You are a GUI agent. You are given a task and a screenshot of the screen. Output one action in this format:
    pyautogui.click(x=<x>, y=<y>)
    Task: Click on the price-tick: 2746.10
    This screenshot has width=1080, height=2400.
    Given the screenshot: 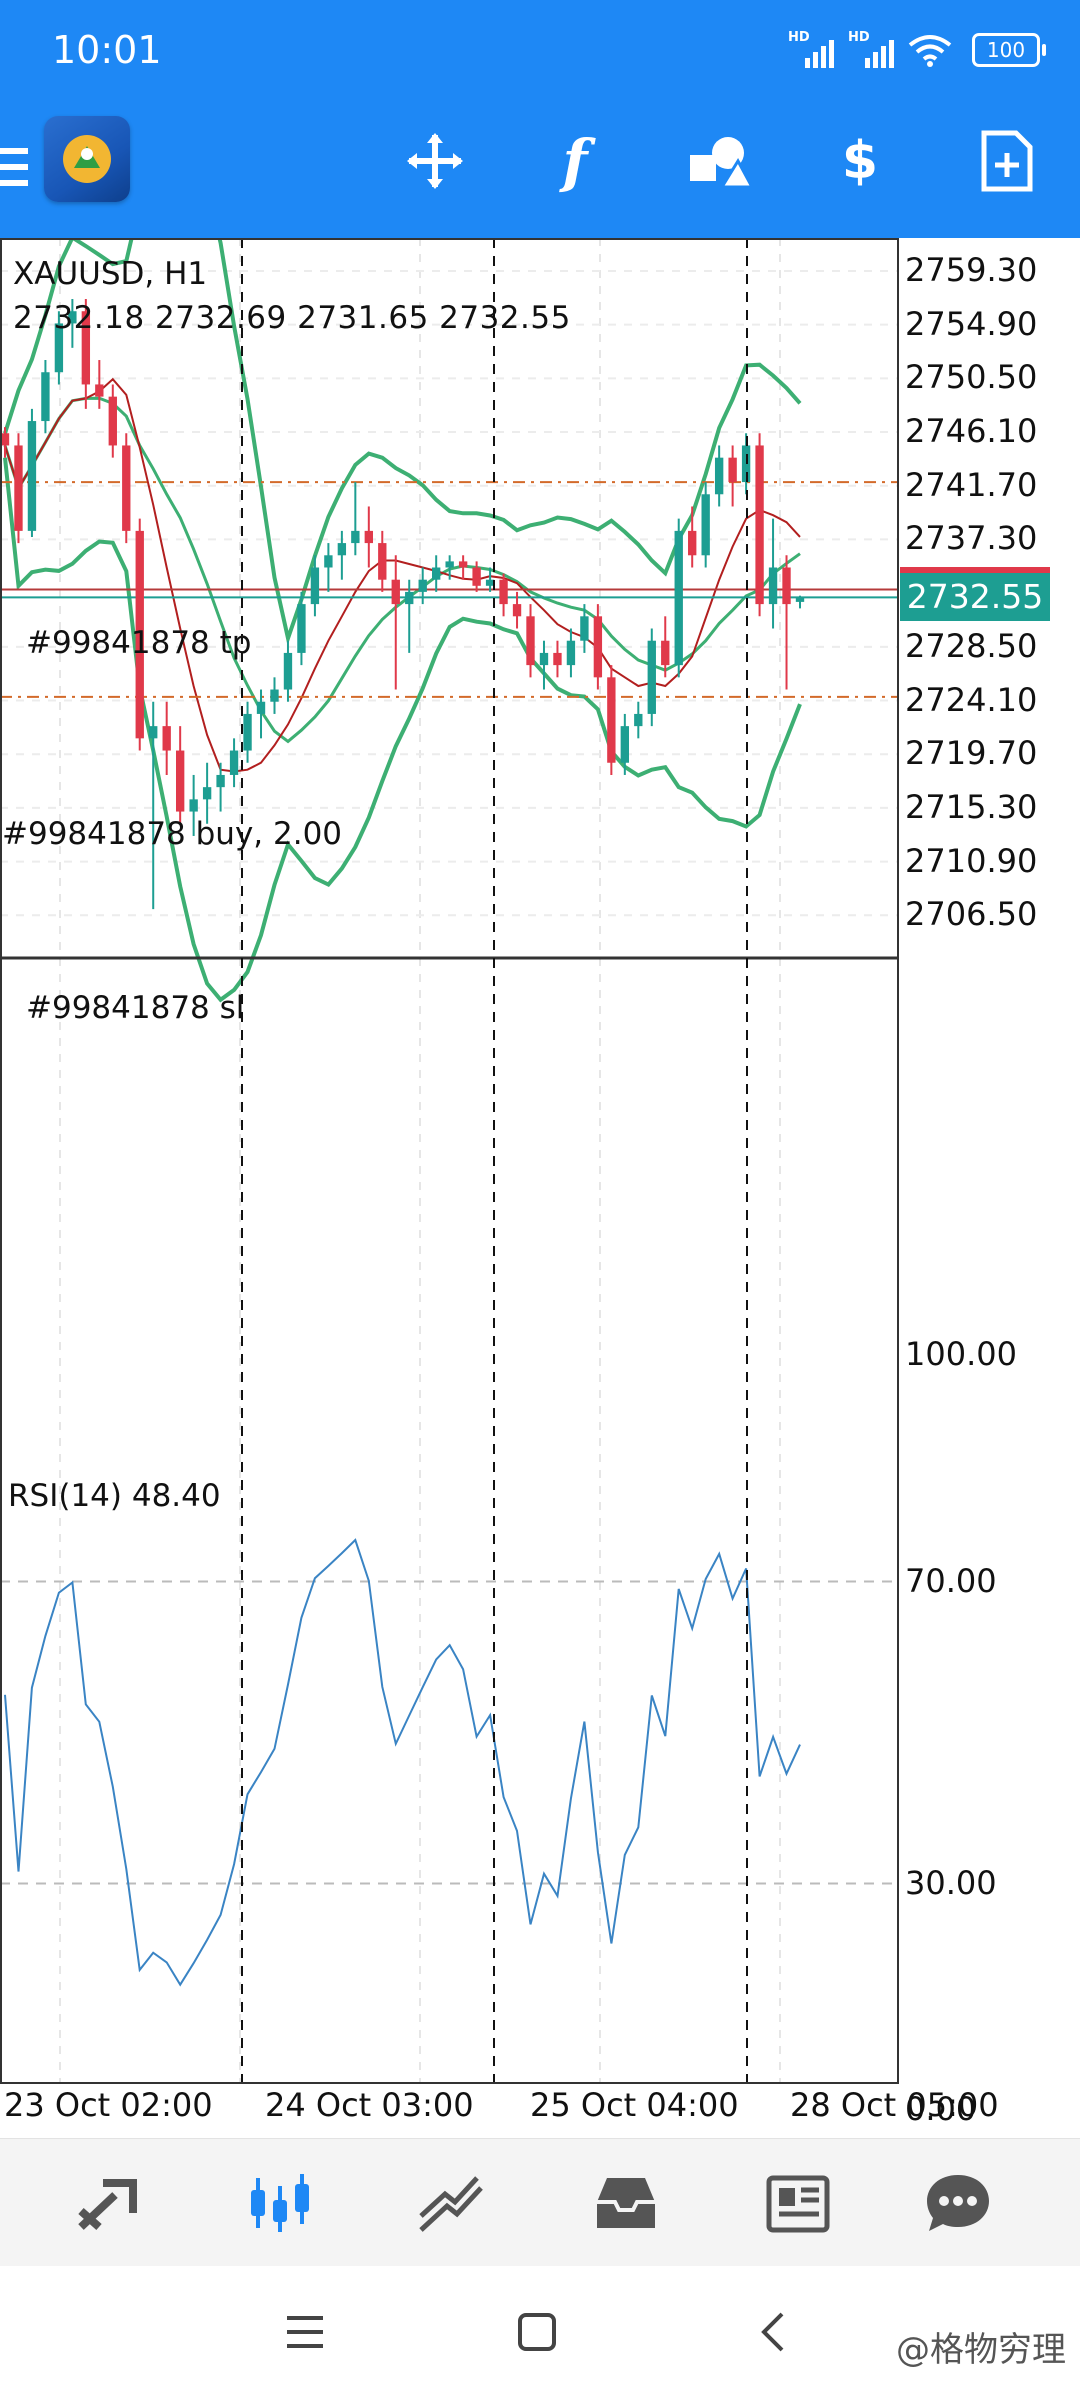 What is the action you would take?
    pyautogui.click(x=971, y=431)
    